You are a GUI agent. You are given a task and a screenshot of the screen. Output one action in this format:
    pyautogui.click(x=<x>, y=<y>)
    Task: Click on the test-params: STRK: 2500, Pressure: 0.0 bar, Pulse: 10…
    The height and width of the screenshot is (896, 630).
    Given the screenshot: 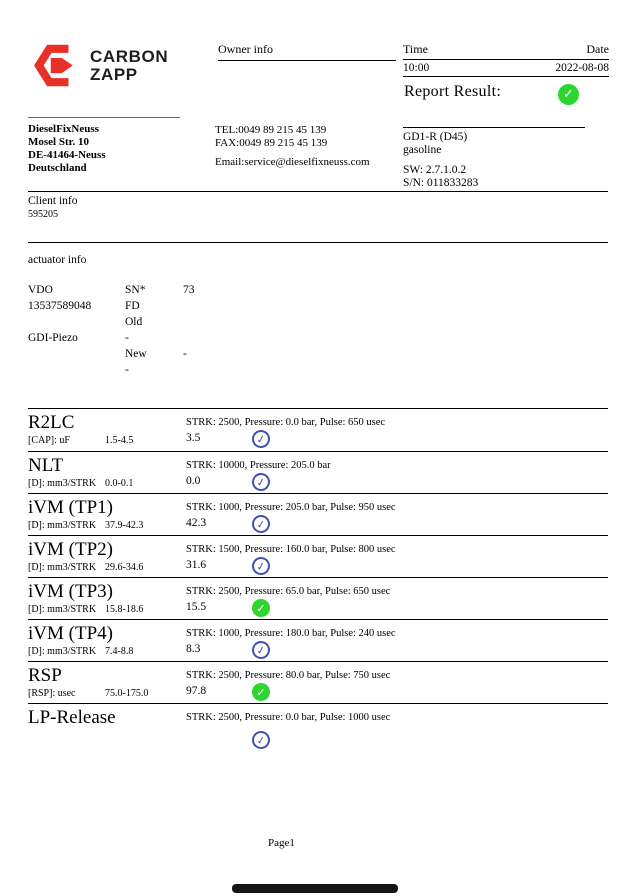 What is the action you would take?
    pyautogui.click(x=288, y=717)
    